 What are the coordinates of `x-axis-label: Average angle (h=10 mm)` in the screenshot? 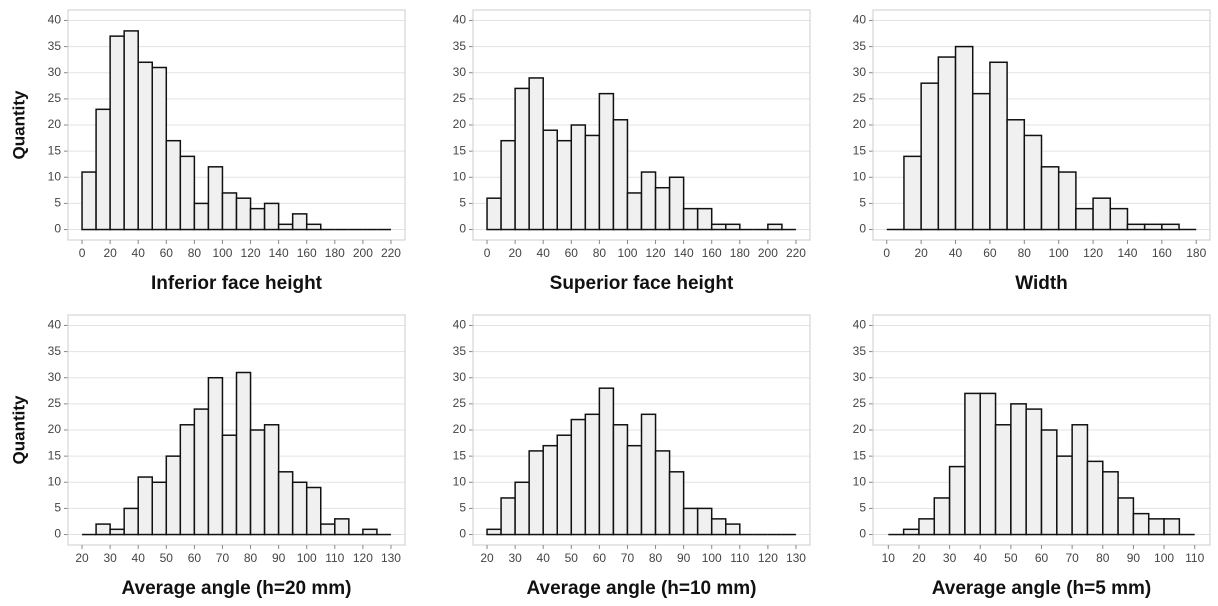 It's located at (641, 588).